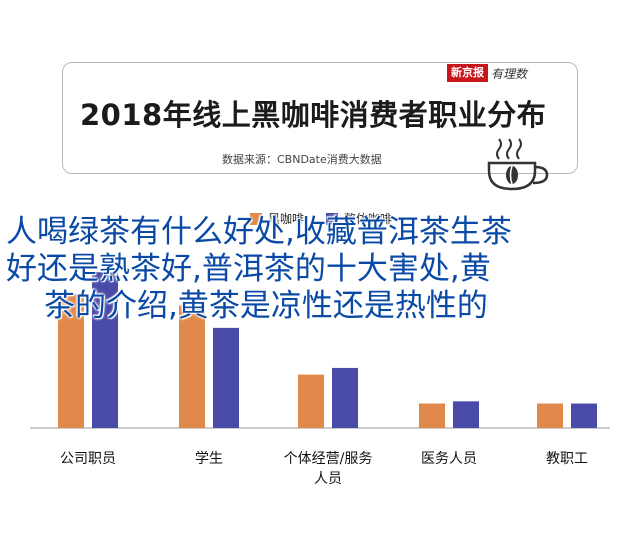 The width and height of the screenshot is (640, 535). I want to click on coffee-cup-icon, so click(518, 164).